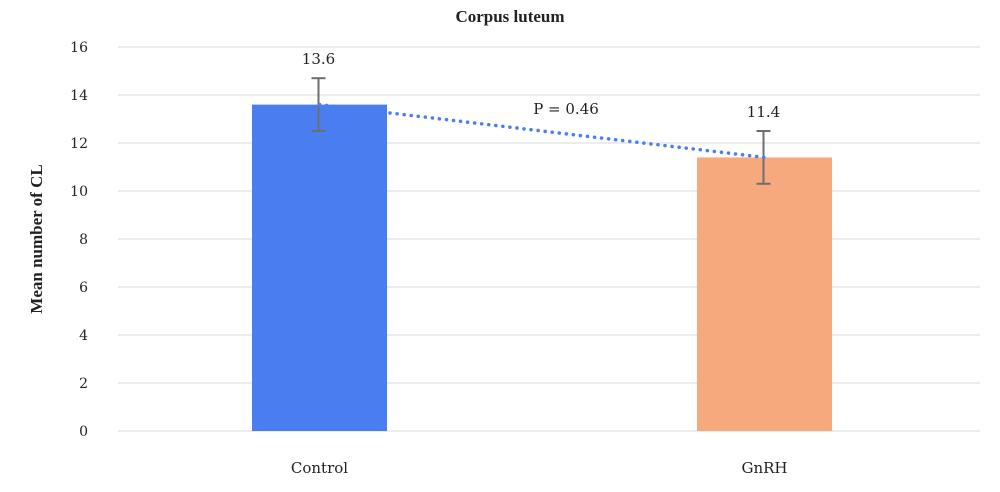  What do you see at coordinates (319, 468) in the screenshot?
I see `x-tick-label: Control` at bounding box center [319, 468].